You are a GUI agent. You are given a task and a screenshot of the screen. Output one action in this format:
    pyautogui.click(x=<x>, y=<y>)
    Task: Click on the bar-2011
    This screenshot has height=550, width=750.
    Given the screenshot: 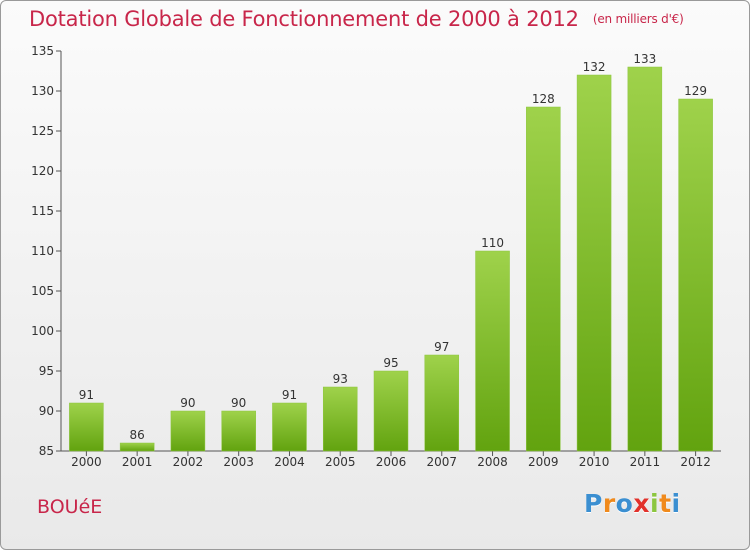 What is the action you would take?
    pyautogui.click(x=645, y=259)
    